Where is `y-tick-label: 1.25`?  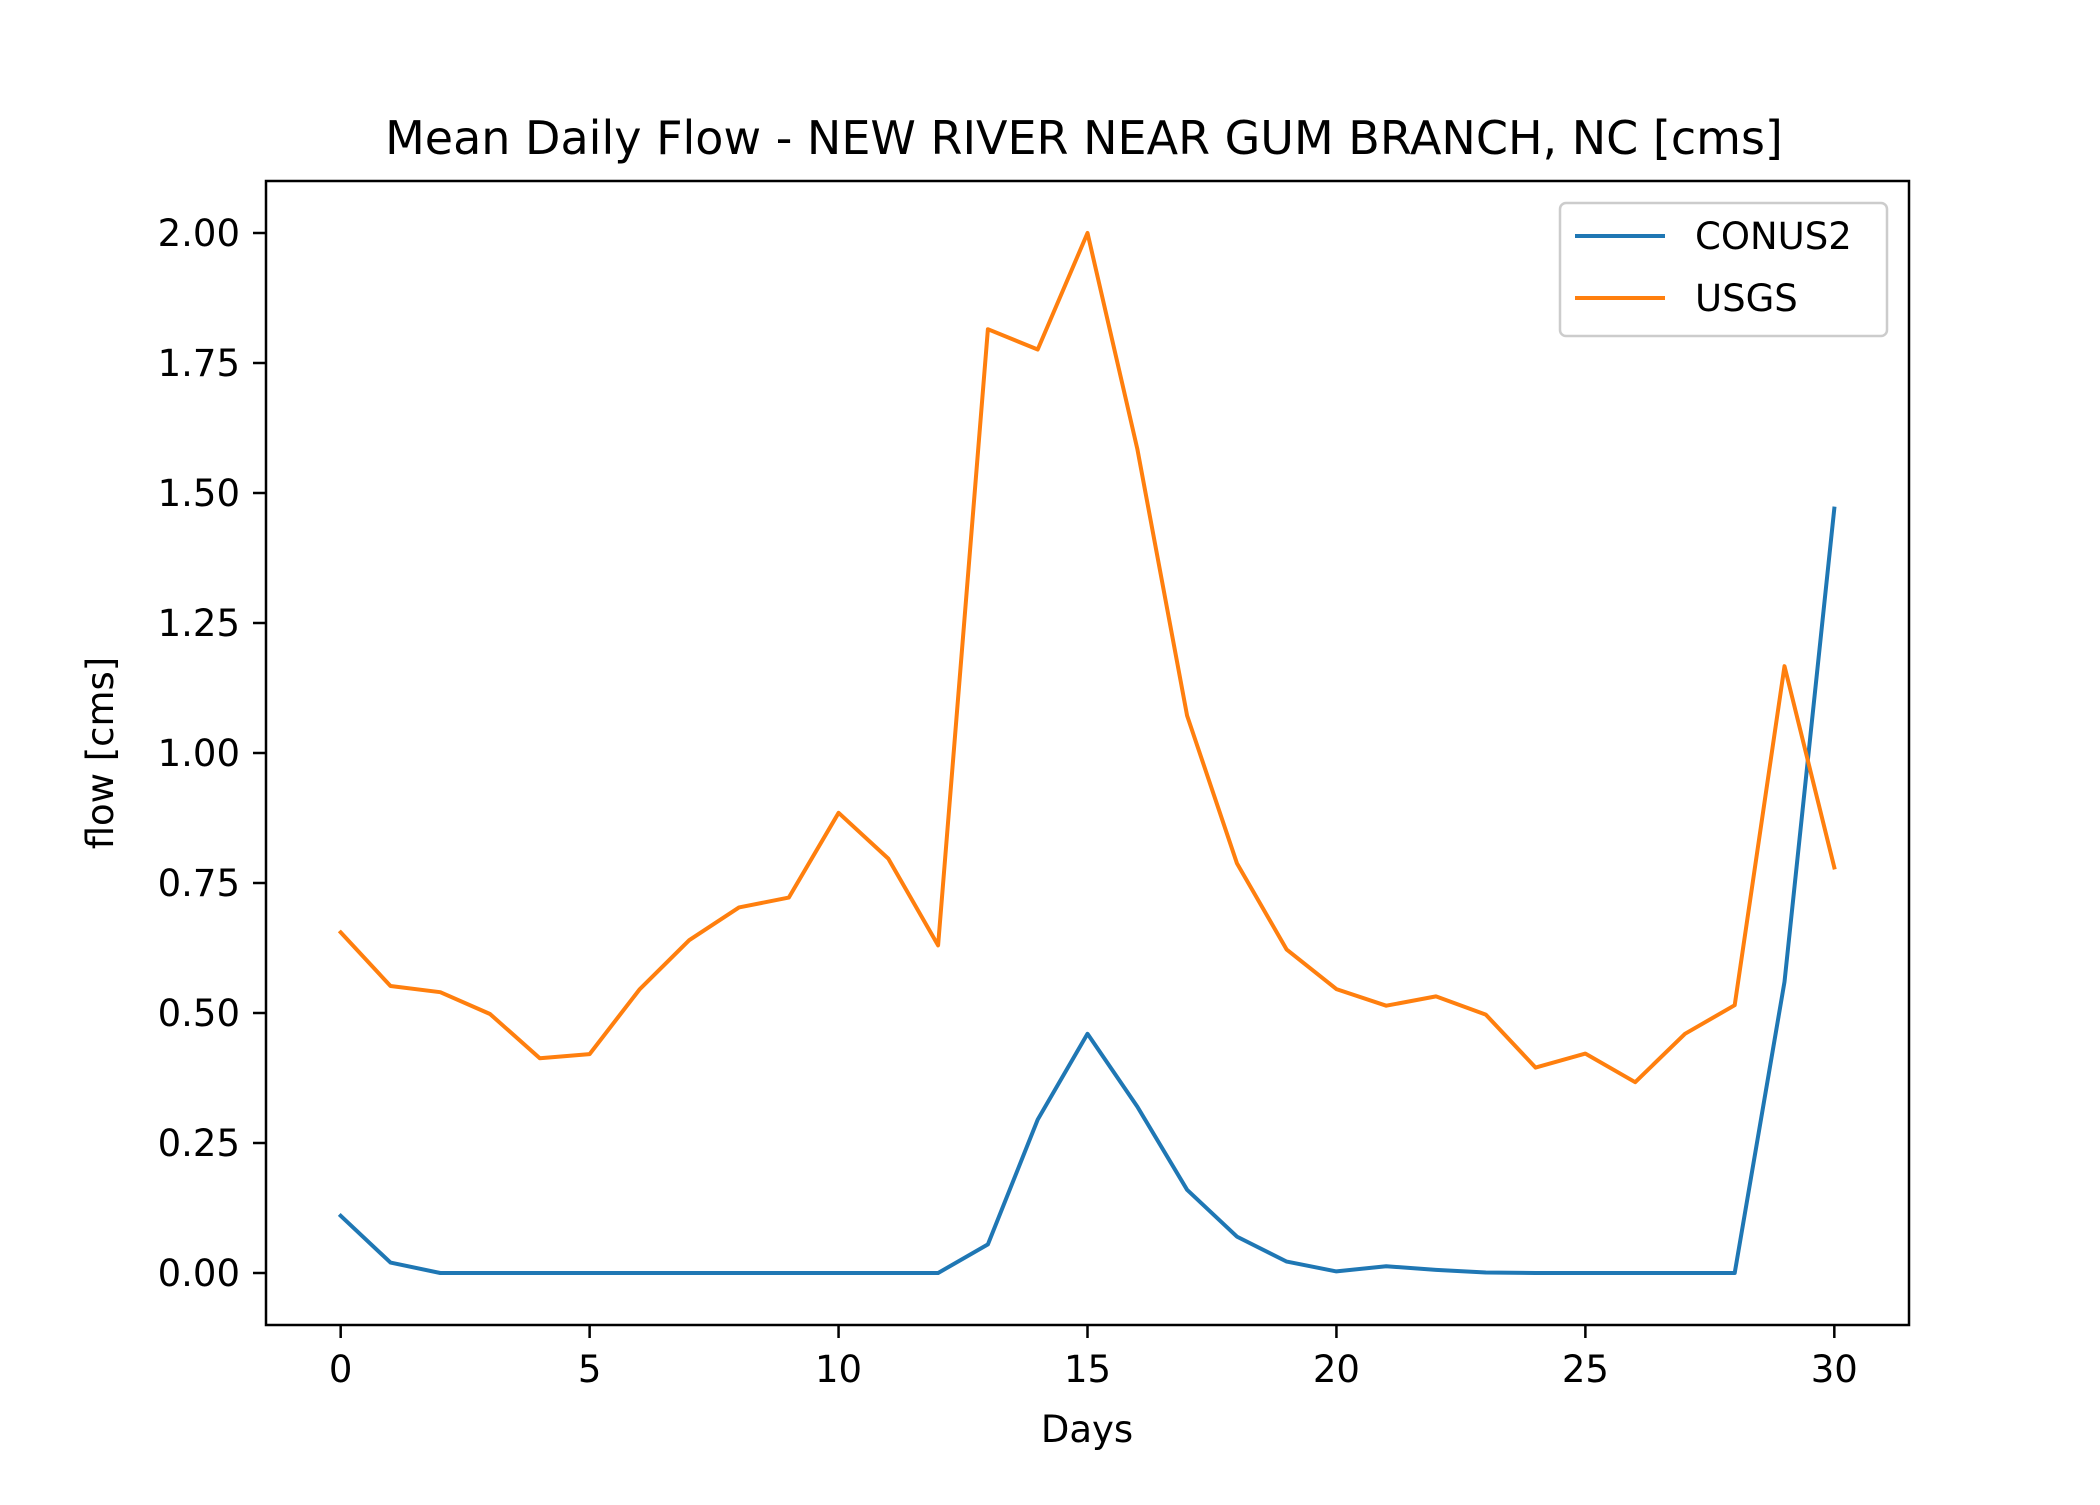 y-tick-label: 1.25 is located at coordinates (199, 623).